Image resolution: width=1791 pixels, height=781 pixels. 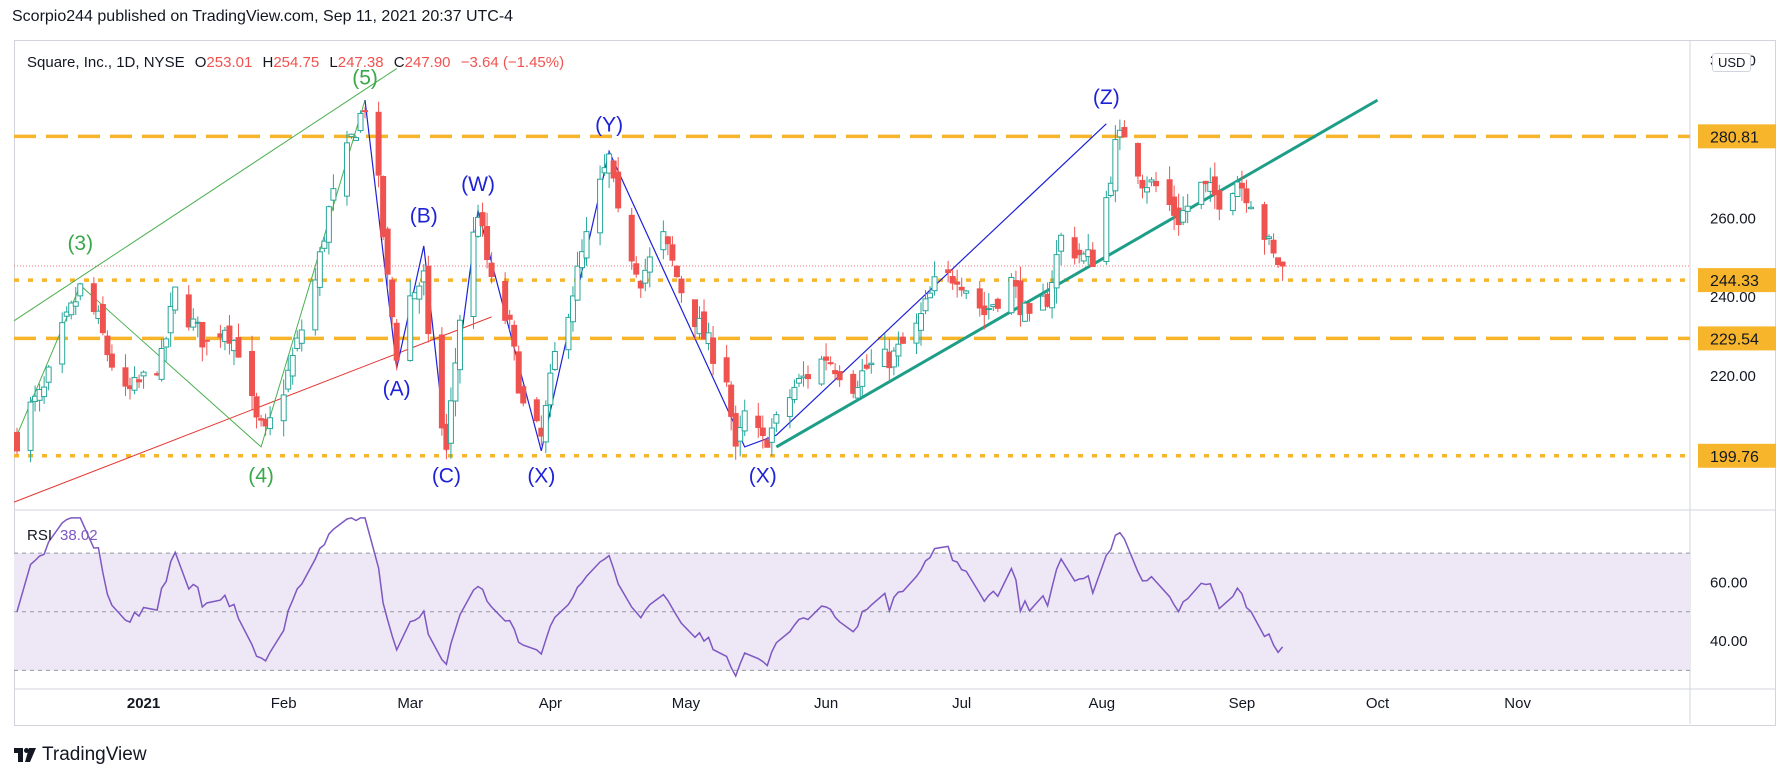 What do you see at coordinates (1732, 62) in the screenshot?
I see `currency-button: USD` at bounding box center [1732, 62].